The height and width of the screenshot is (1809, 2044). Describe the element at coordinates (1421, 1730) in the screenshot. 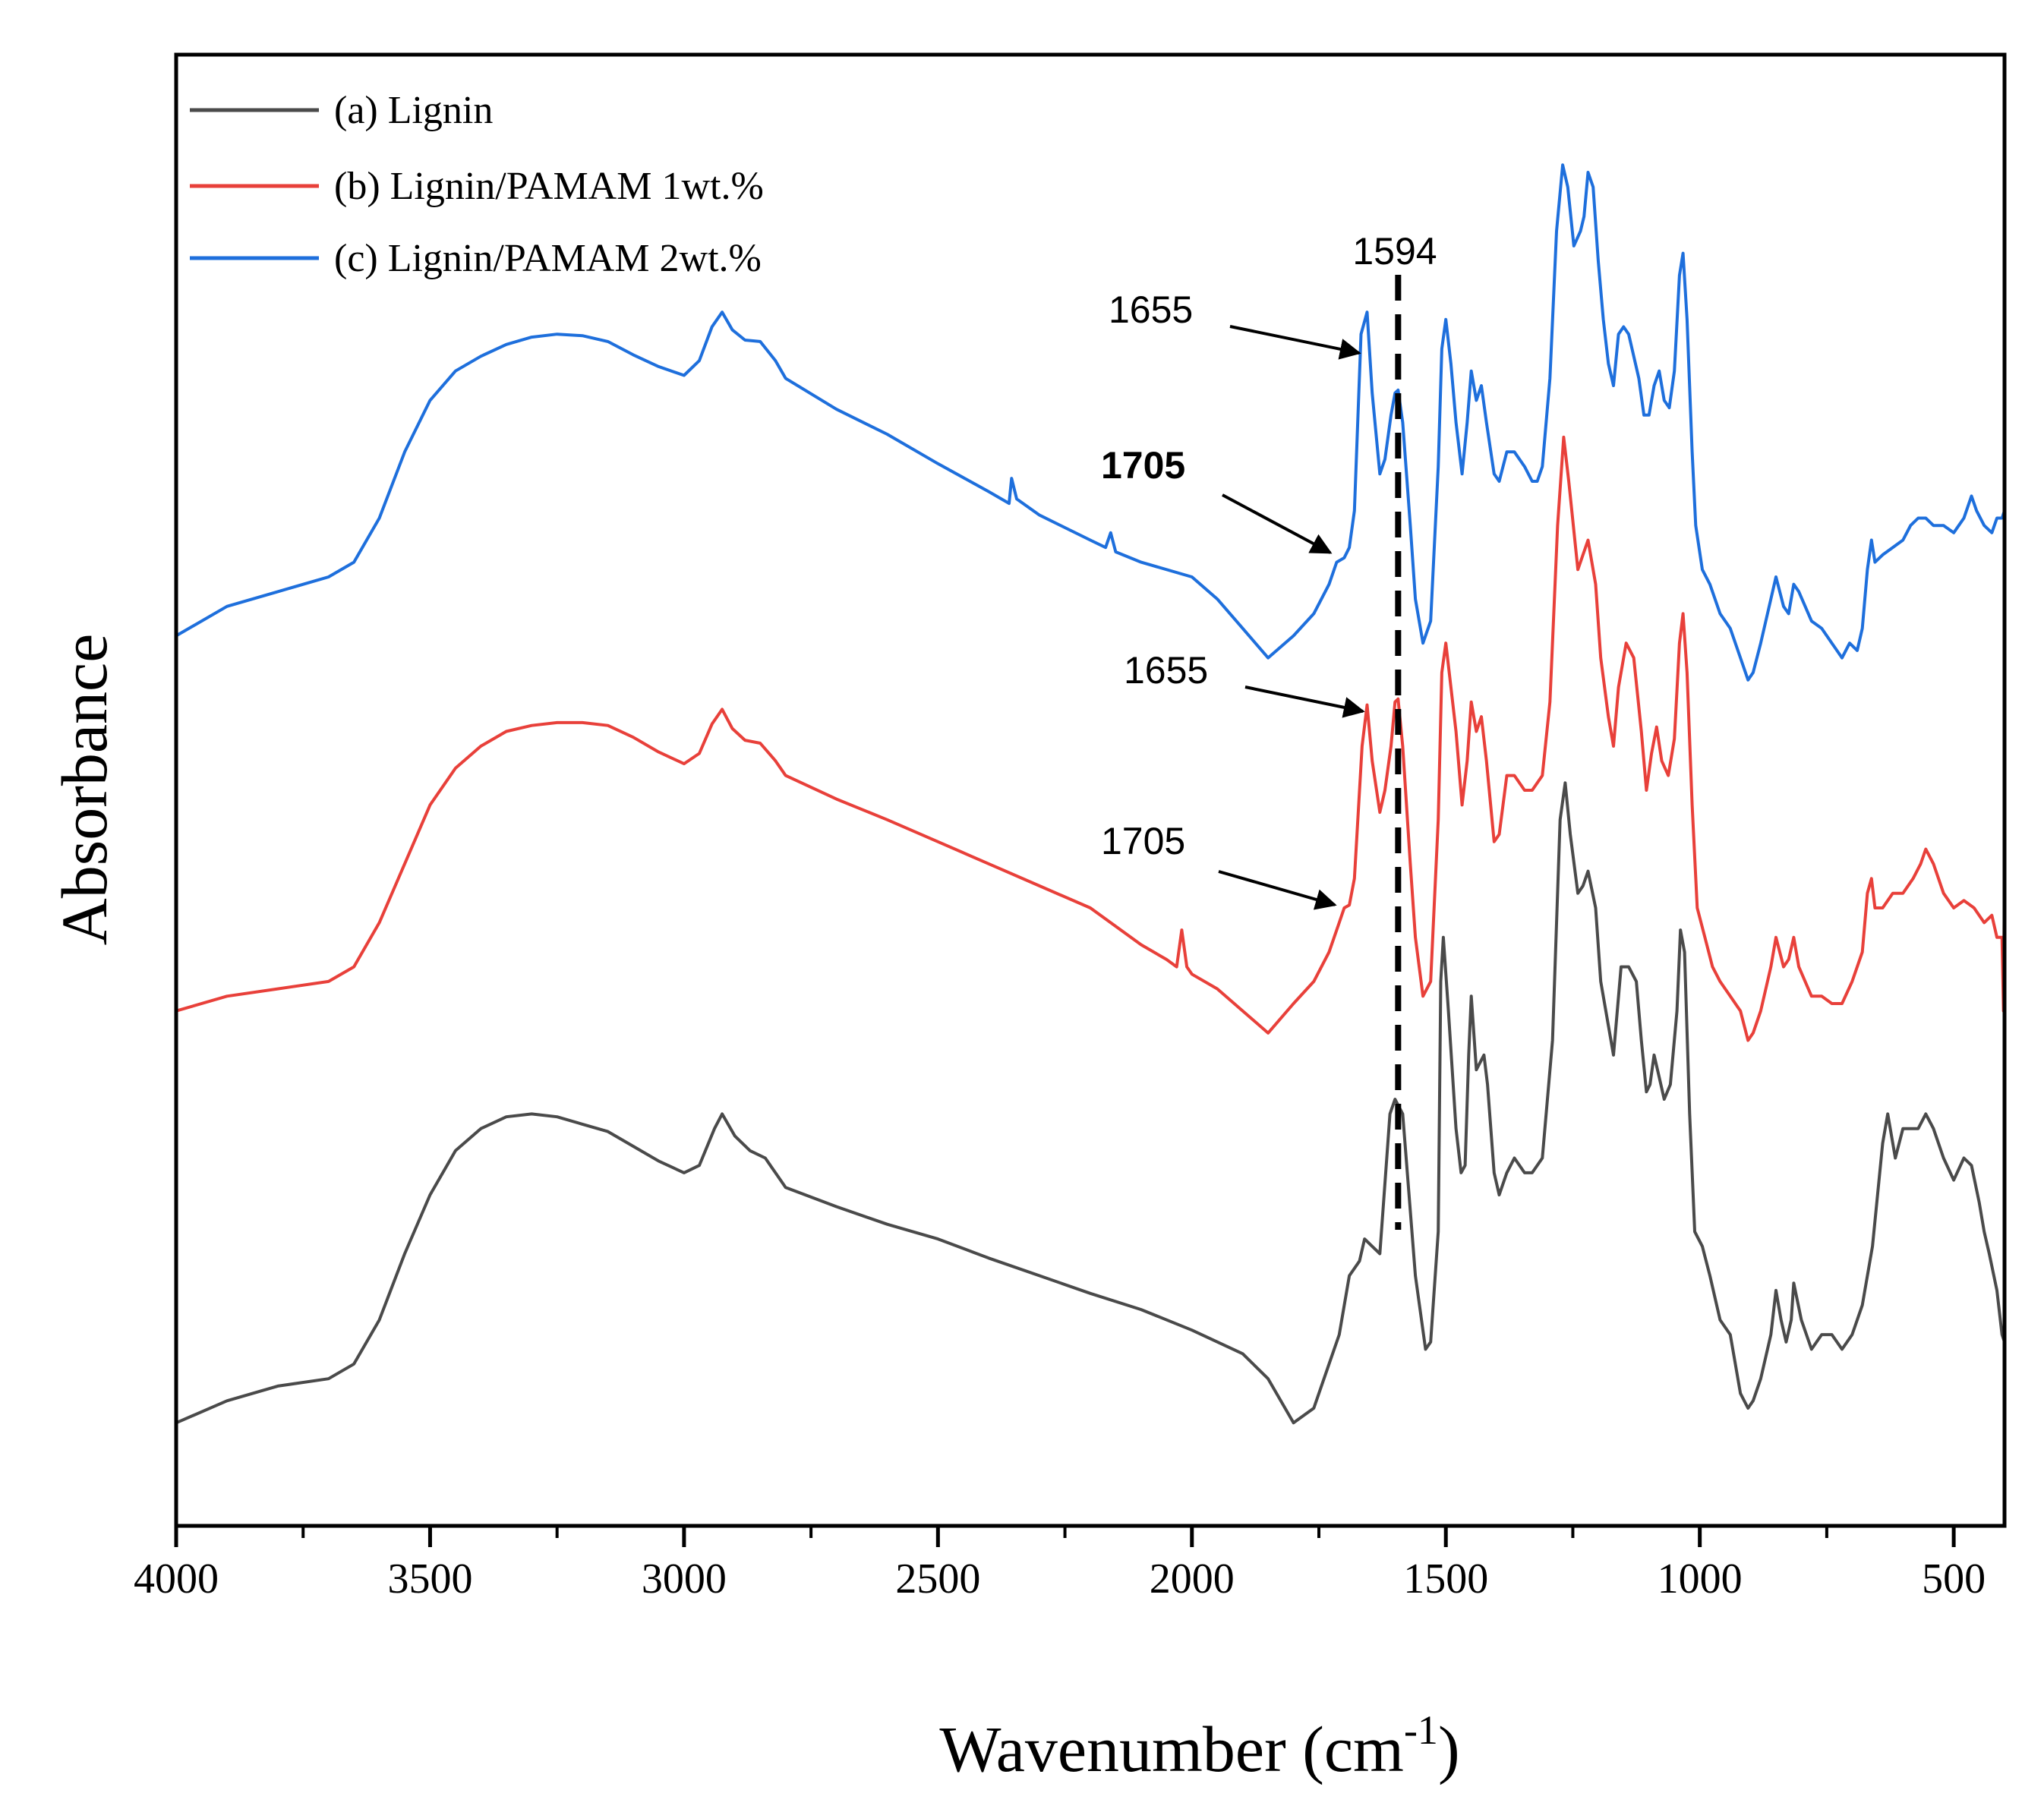

I see `x-axis-title-superscript: -1` at that location.